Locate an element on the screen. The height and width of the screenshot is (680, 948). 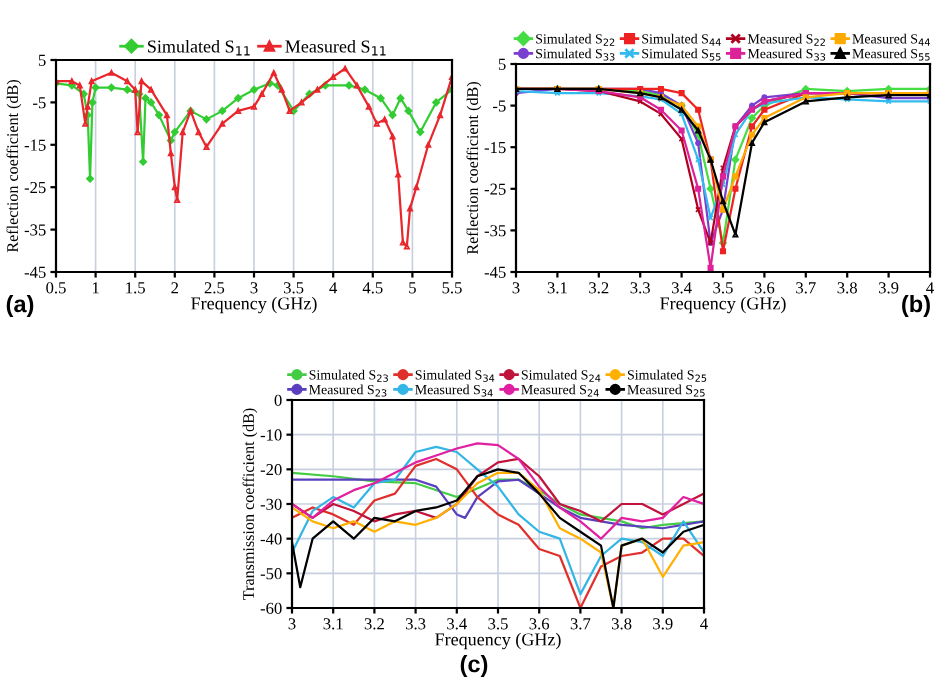
y-tick-label: 0 is located at coordinates (278, 400).